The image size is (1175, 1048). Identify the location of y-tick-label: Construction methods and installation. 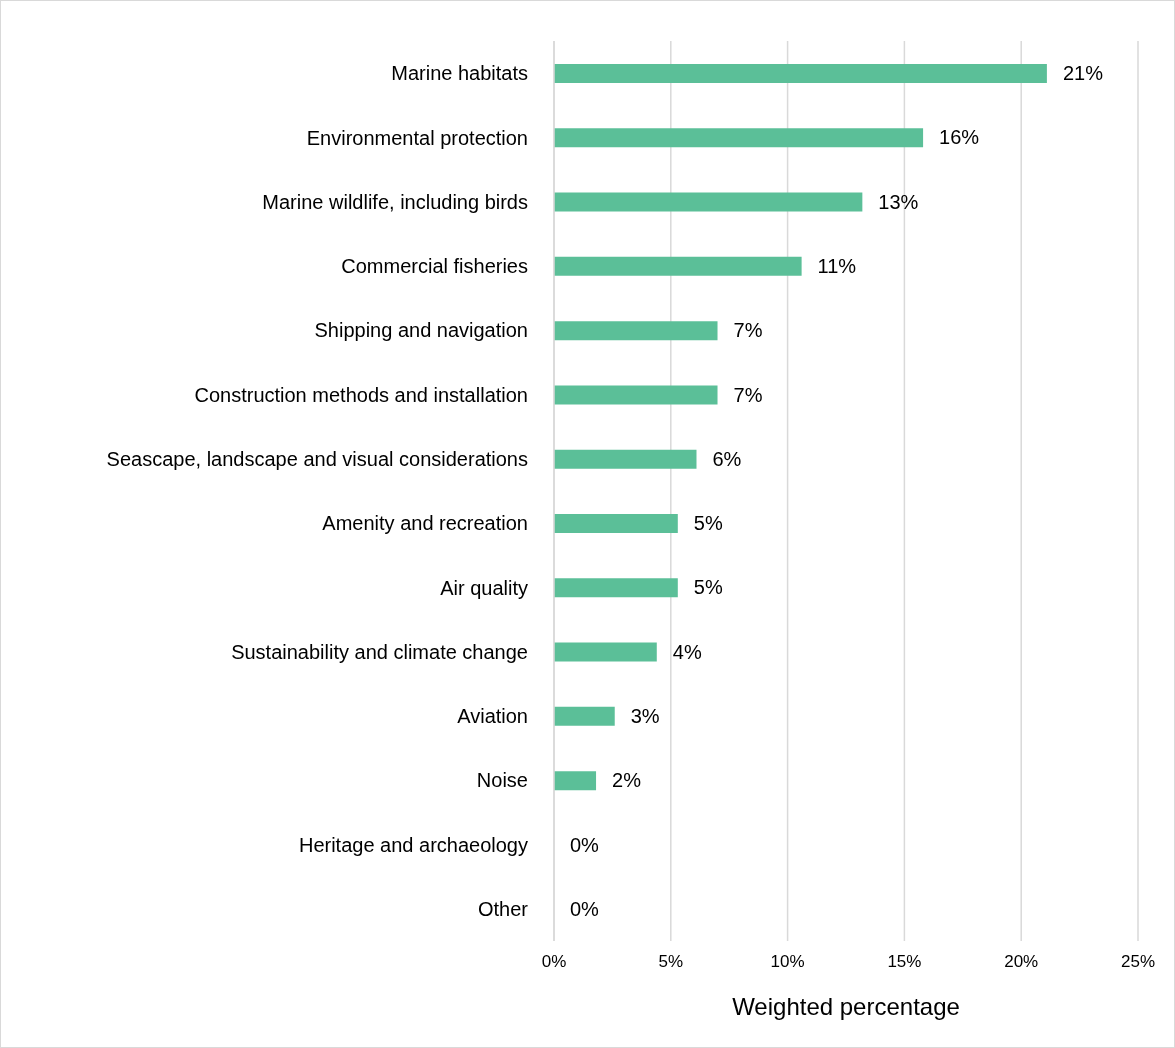
(361, 394).